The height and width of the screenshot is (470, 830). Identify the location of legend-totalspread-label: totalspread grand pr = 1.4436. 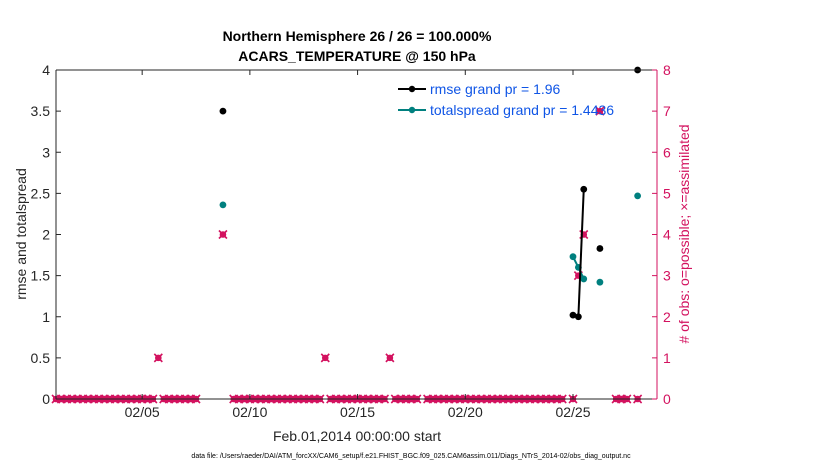
(522, 110).